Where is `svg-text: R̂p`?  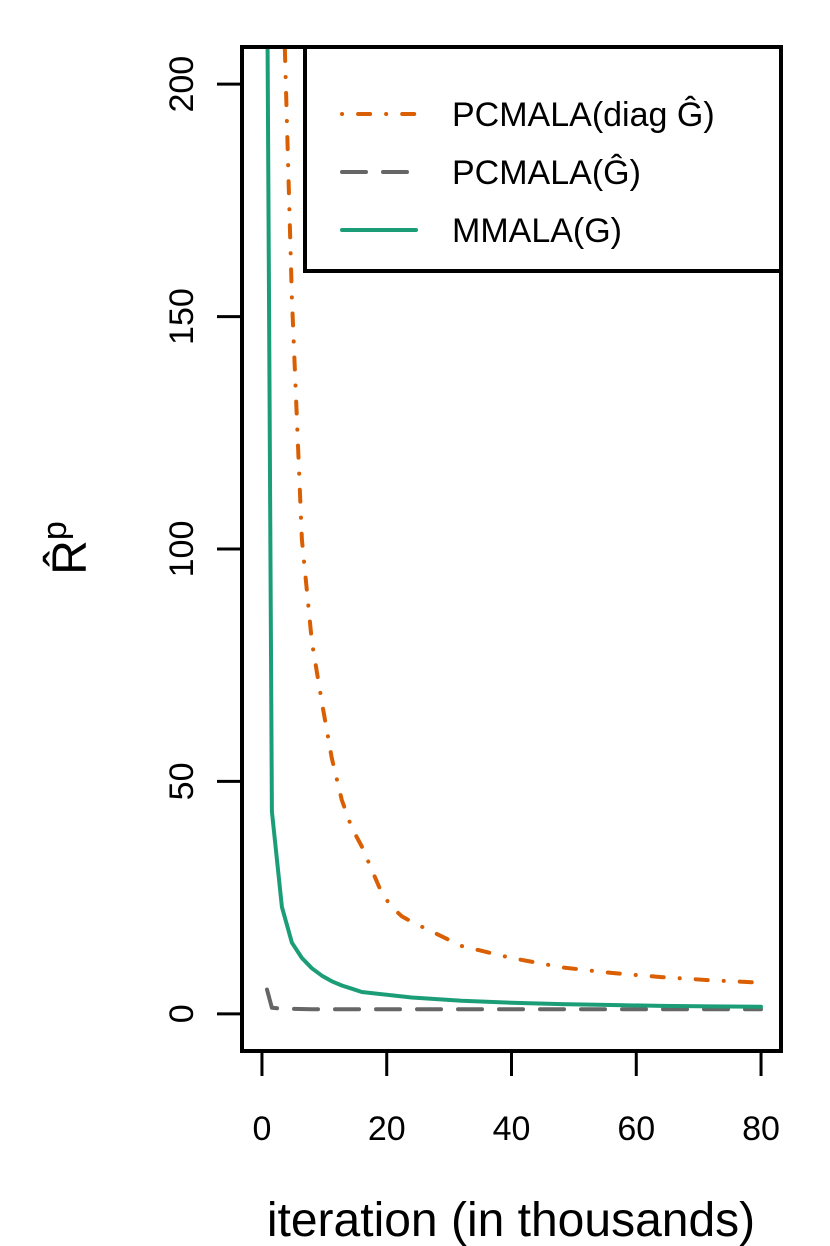
svg-text: R̂p is located at coordinates (66, 548).